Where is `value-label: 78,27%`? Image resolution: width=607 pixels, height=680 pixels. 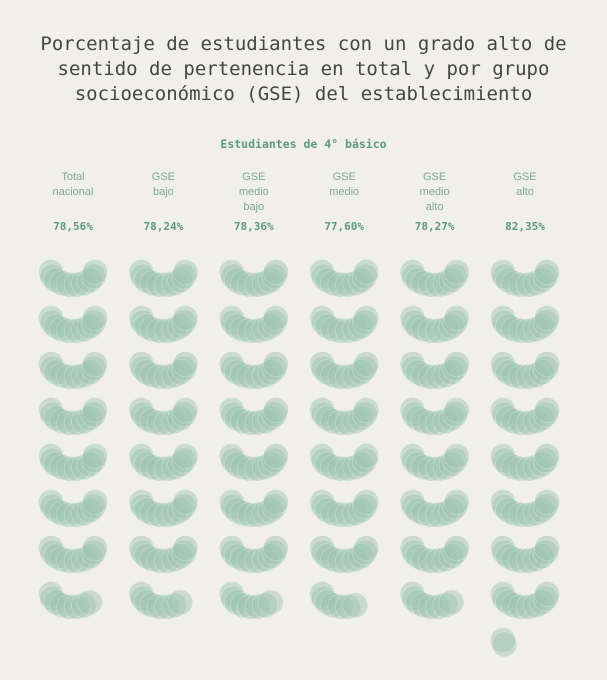
value-label: 78,27% is located at coordinates (434, 226).